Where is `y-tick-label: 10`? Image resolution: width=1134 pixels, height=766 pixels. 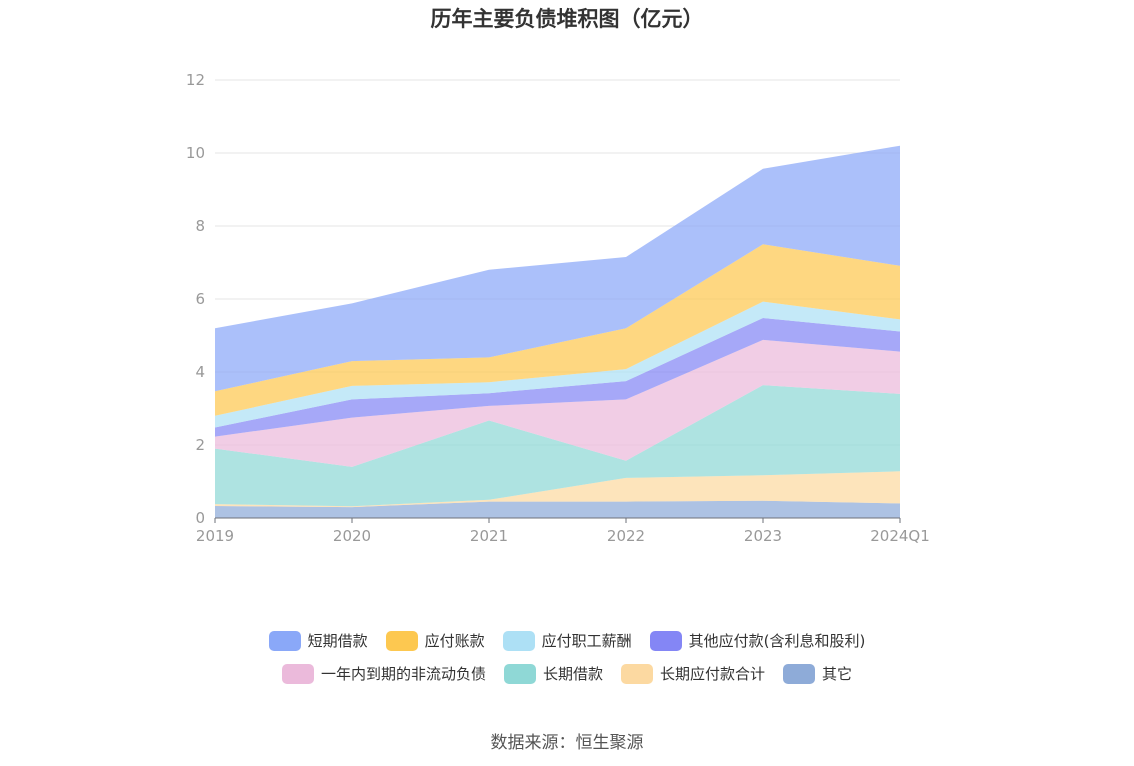 y-tick-label: 10 is located at coordinates (195, 153).